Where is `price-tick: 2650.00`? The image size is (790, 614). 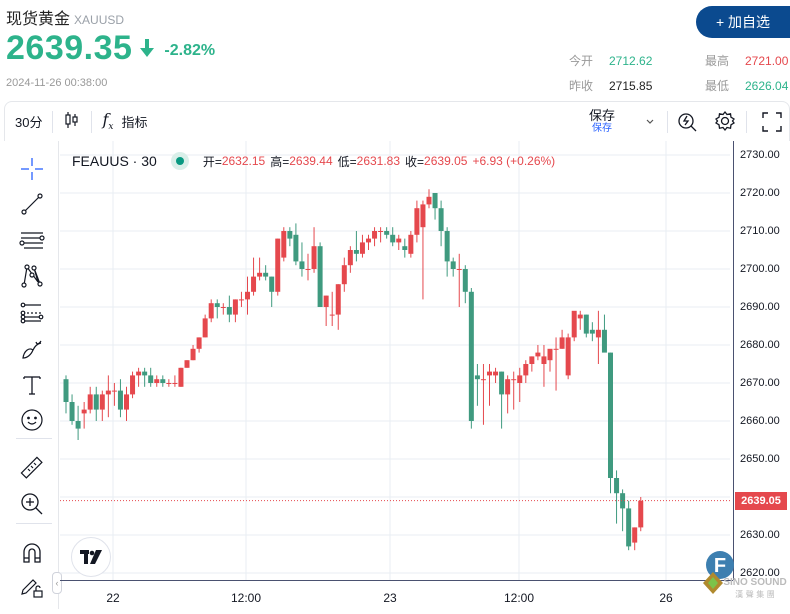
price-tick: 2650.00 is located at coordinates (760, 459).